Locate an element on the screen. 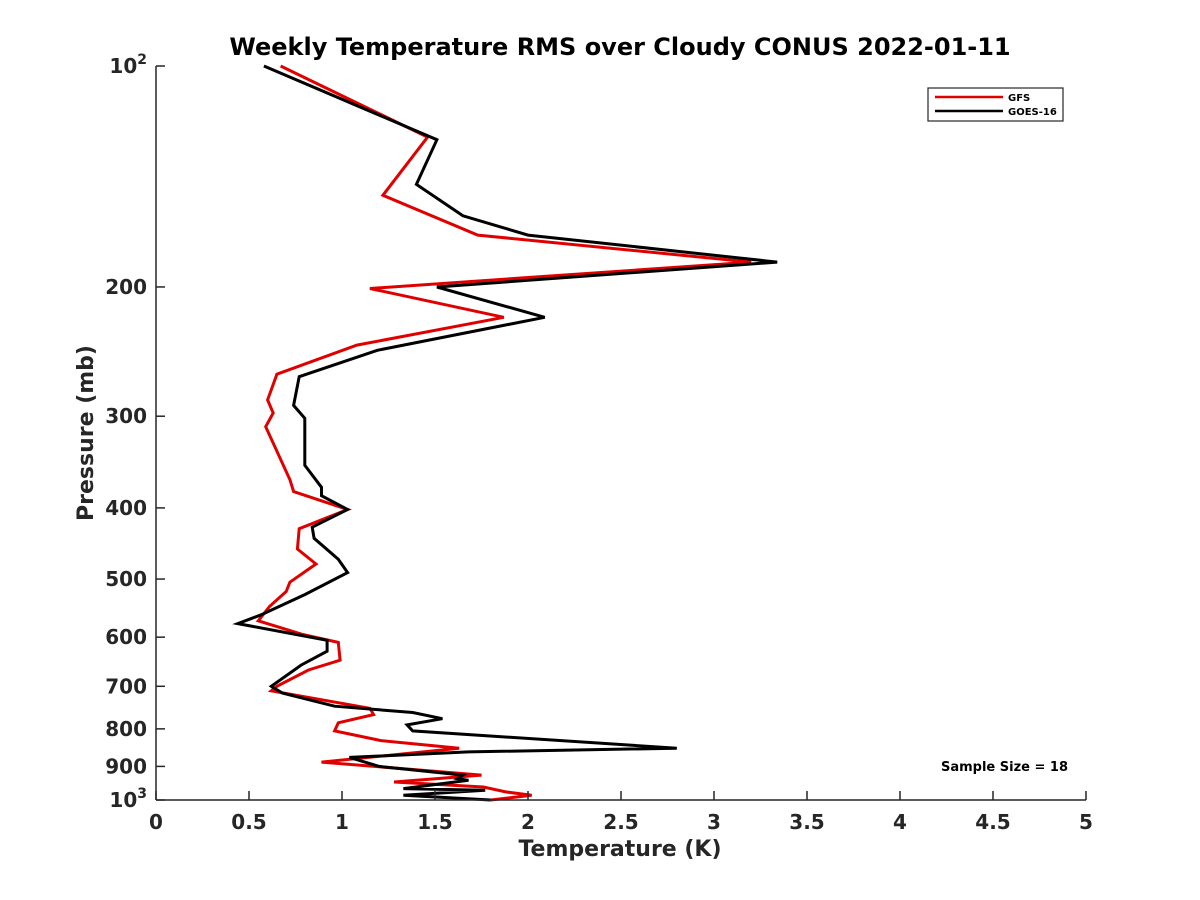  x-tick-label: 1 is located at coordinates (342, 822).